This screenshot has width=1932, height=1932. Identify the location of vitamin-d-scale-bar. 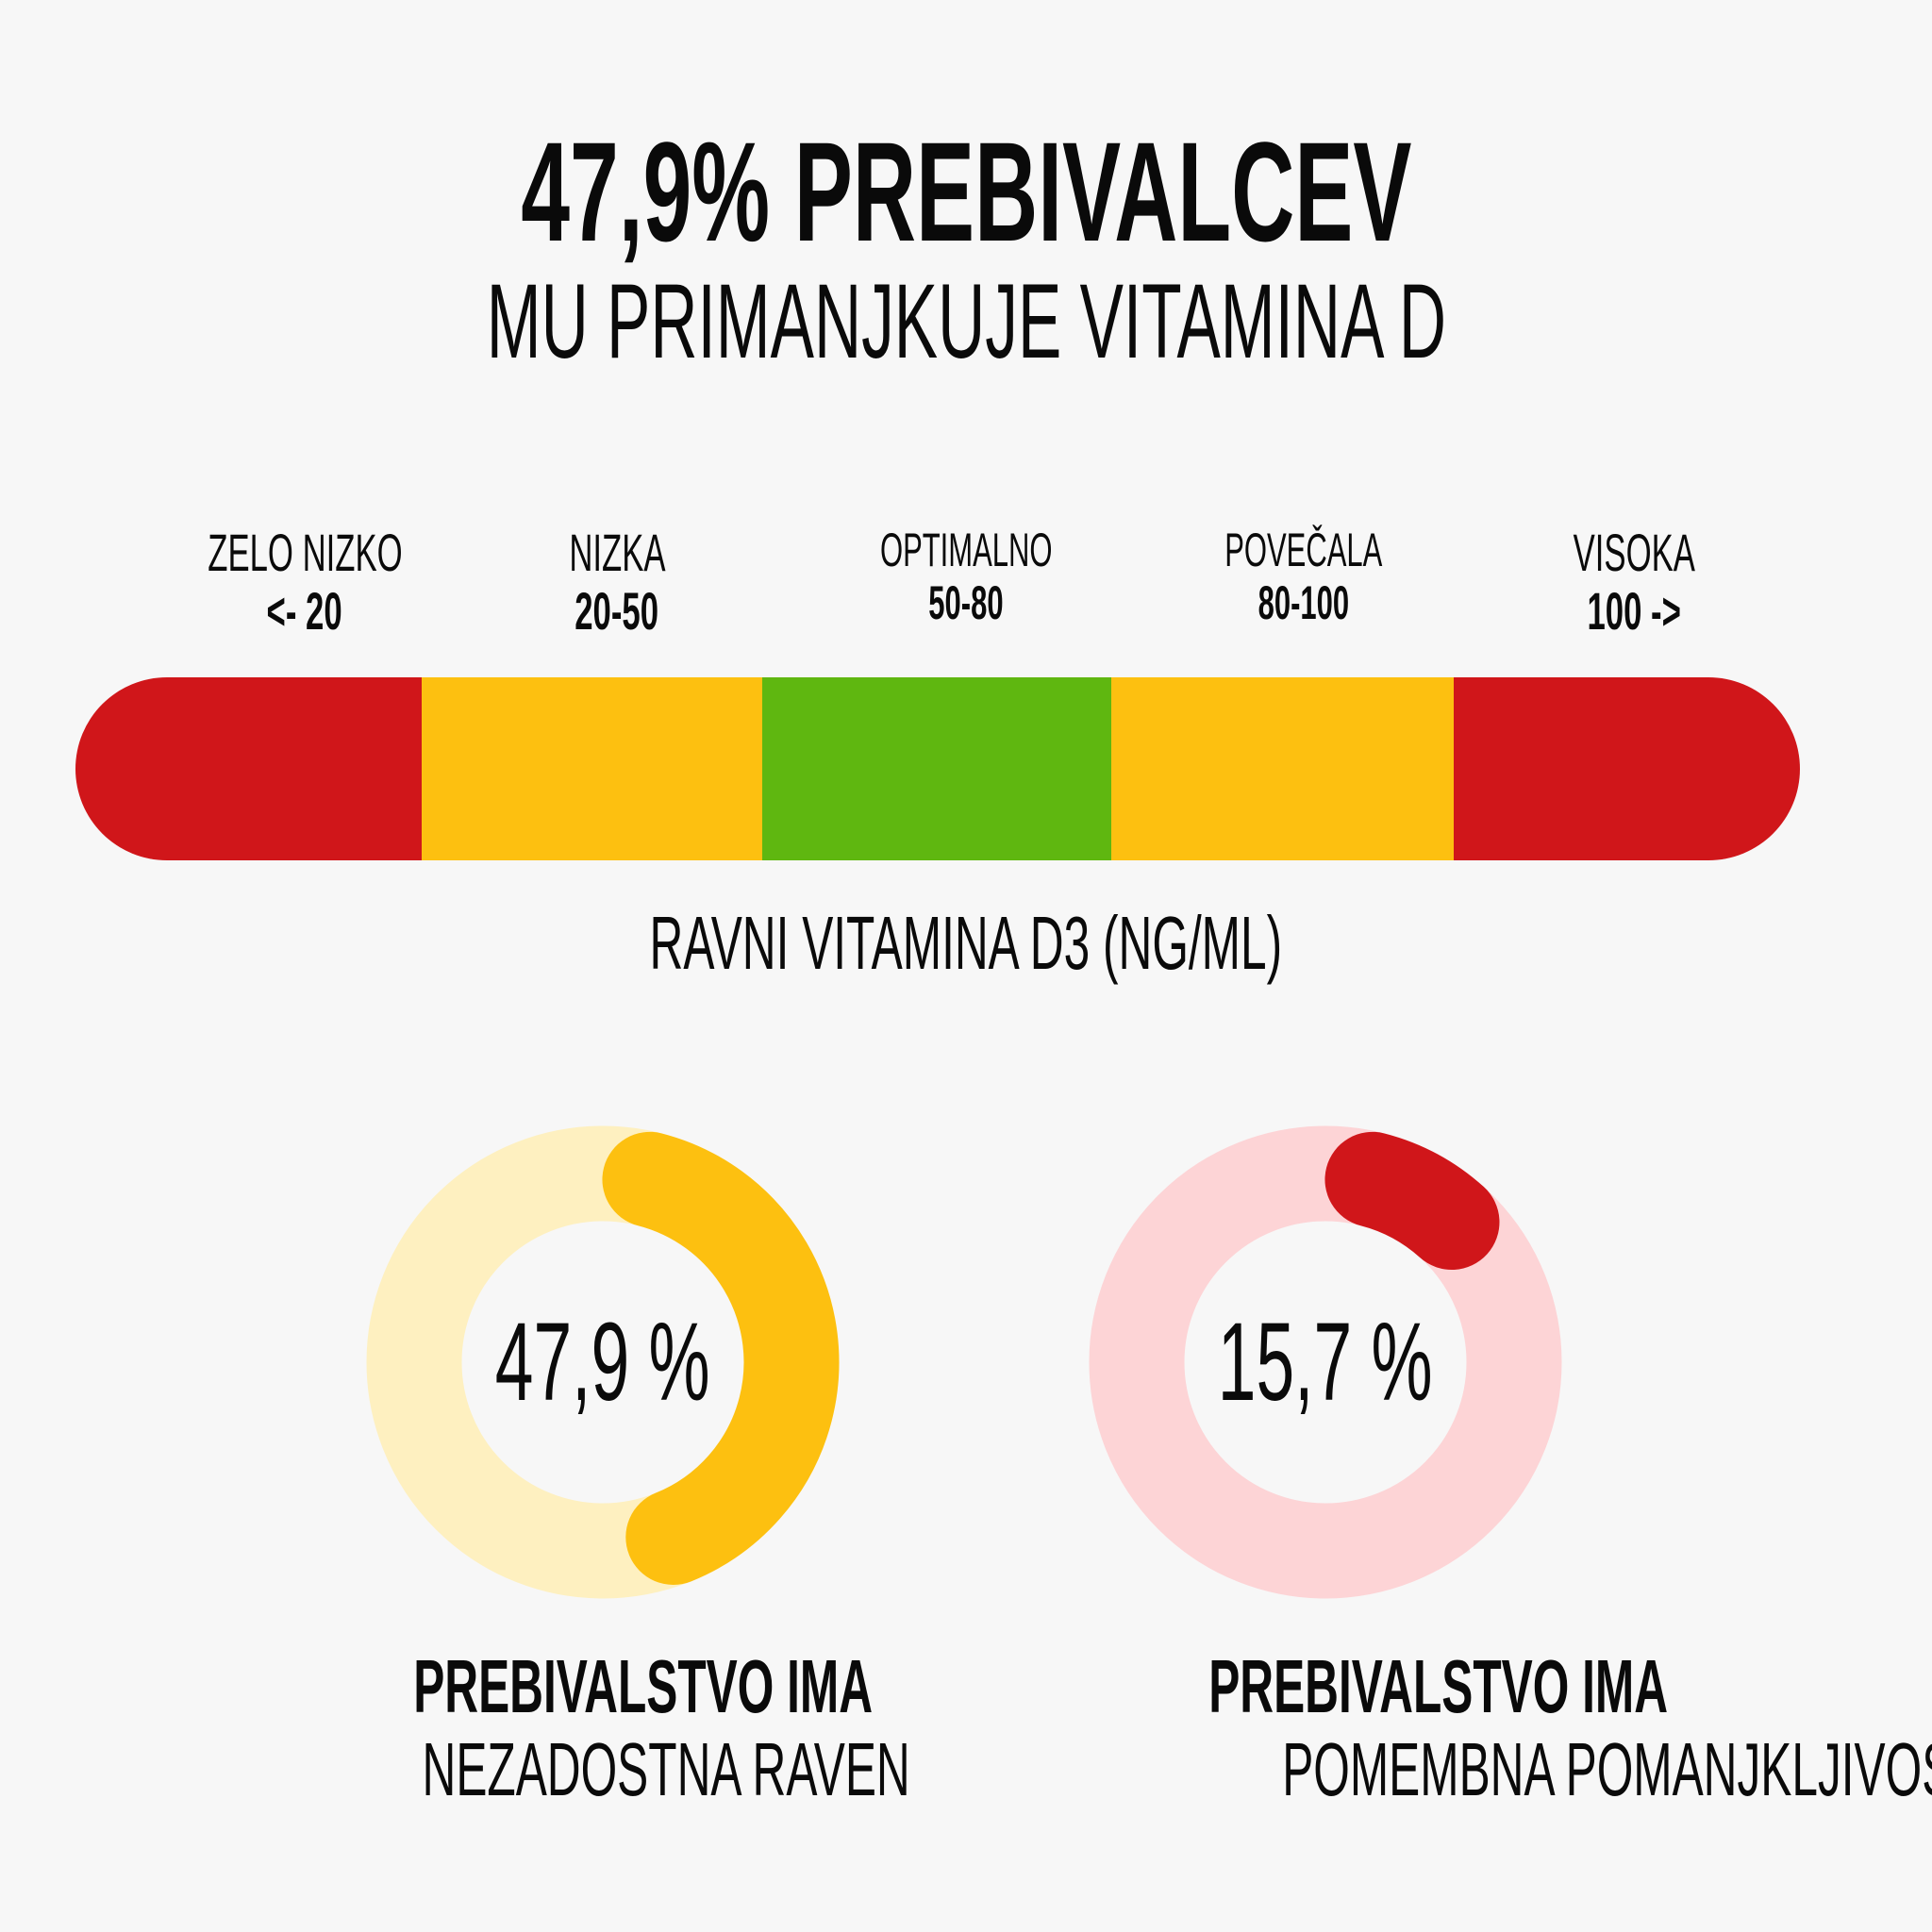
(937, 768).